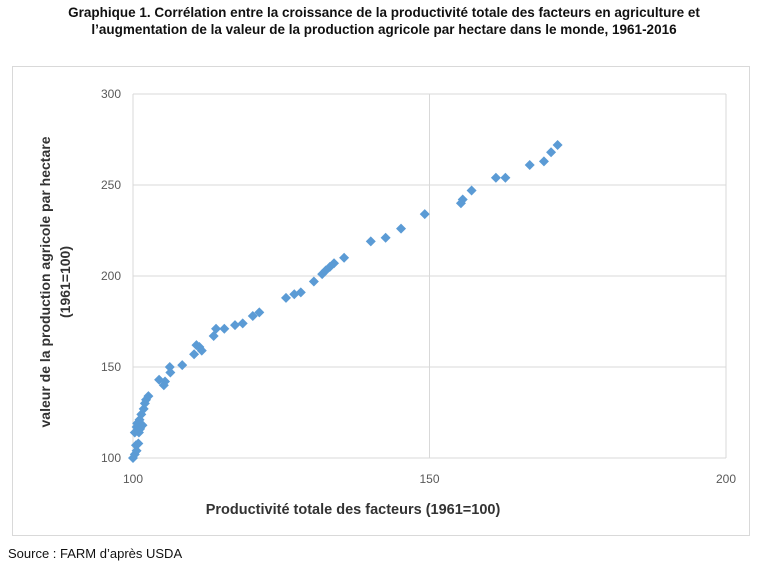  What do you see at coordinates (111, 185) in the screenshot?
I see `y-tick-label: 250` at bounding box center [111, 185].